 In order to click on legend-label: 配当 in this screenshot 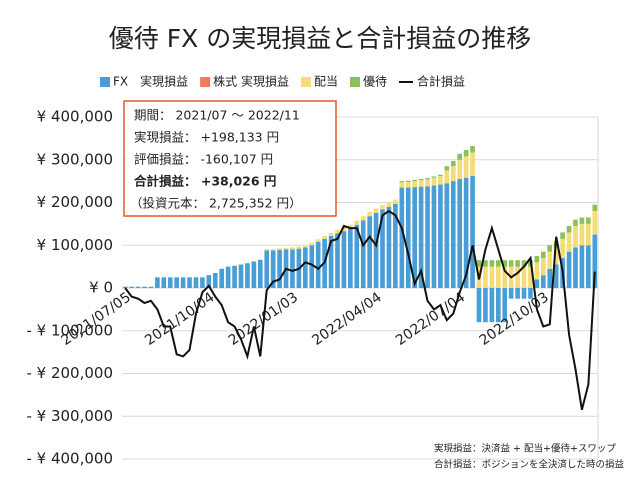, I will do `click(326, 82)`.